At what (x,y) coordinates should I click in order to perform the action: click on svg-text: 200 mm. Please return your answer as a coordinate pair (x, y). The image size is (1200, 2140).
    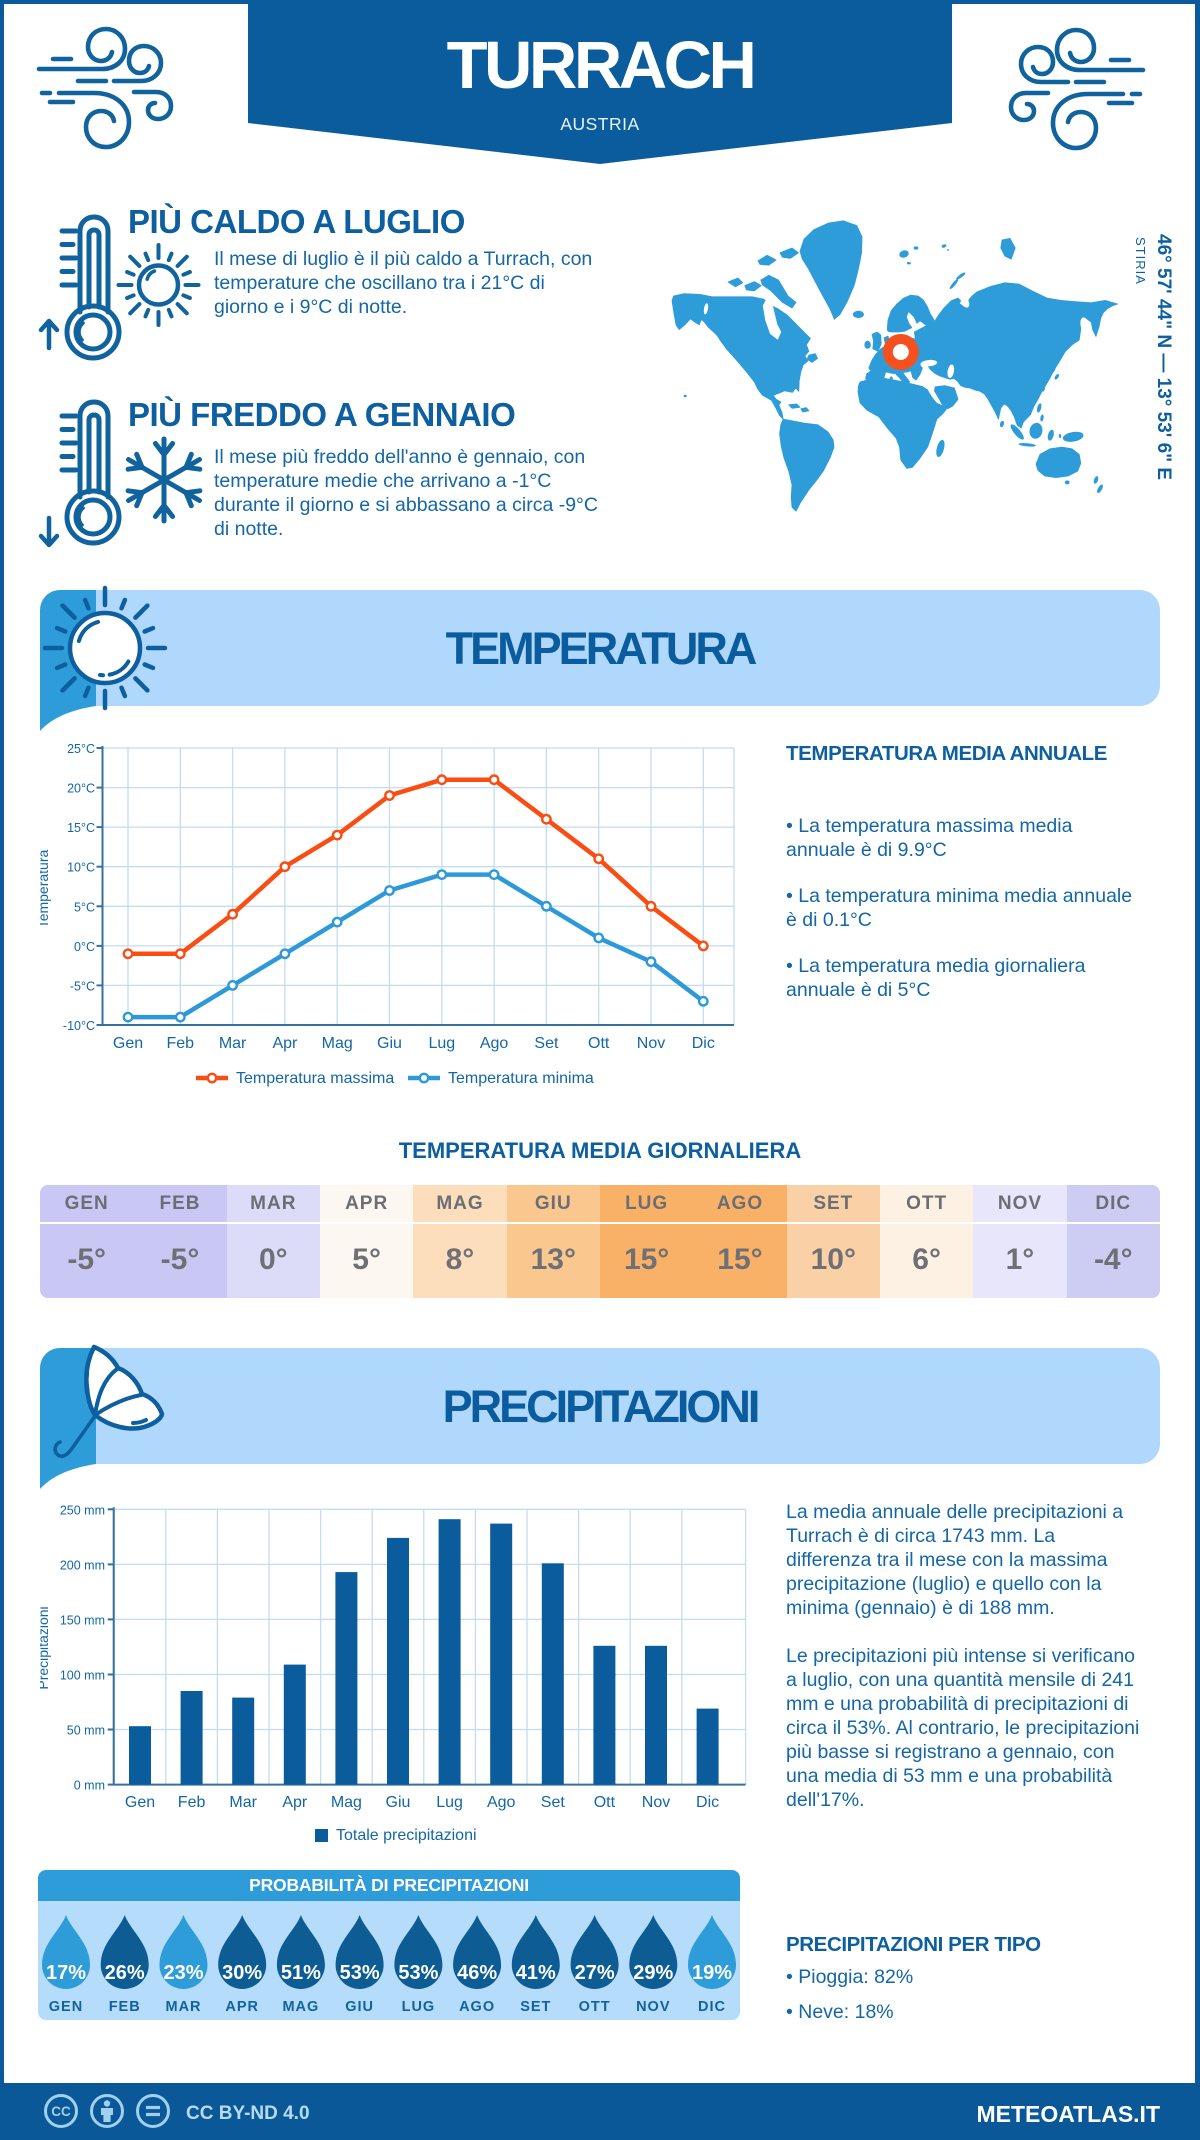
    Looking at the image, I should click on (82, 1565).